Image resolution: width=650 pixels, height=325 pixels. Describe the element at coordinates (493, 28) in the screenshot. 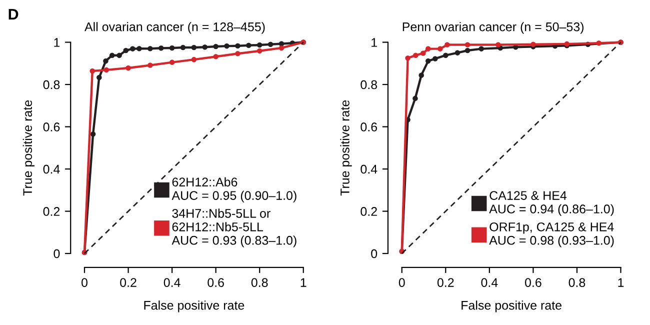

I see `chart-title: Penn ovarian cancer (n = 50–53)` at that location.